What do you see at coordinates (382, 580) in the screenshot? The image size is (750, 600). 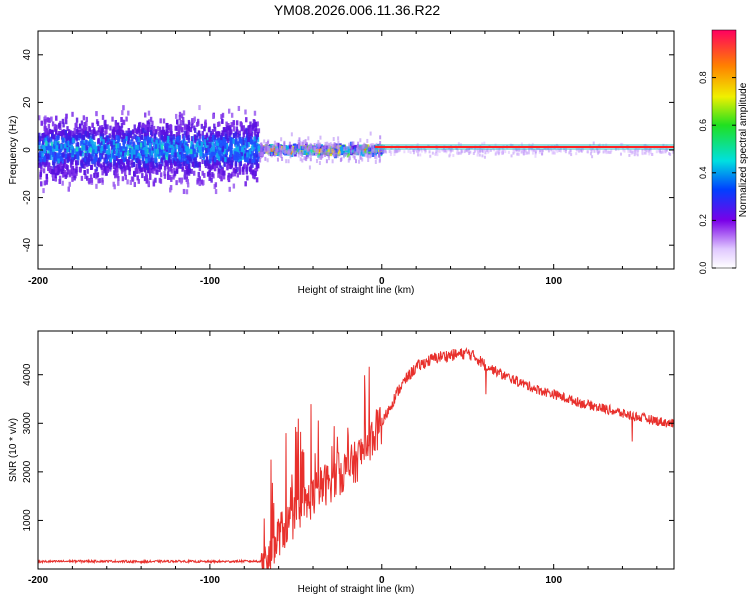 I see `x-tick-label: 0` at bounding box center [382, 580].